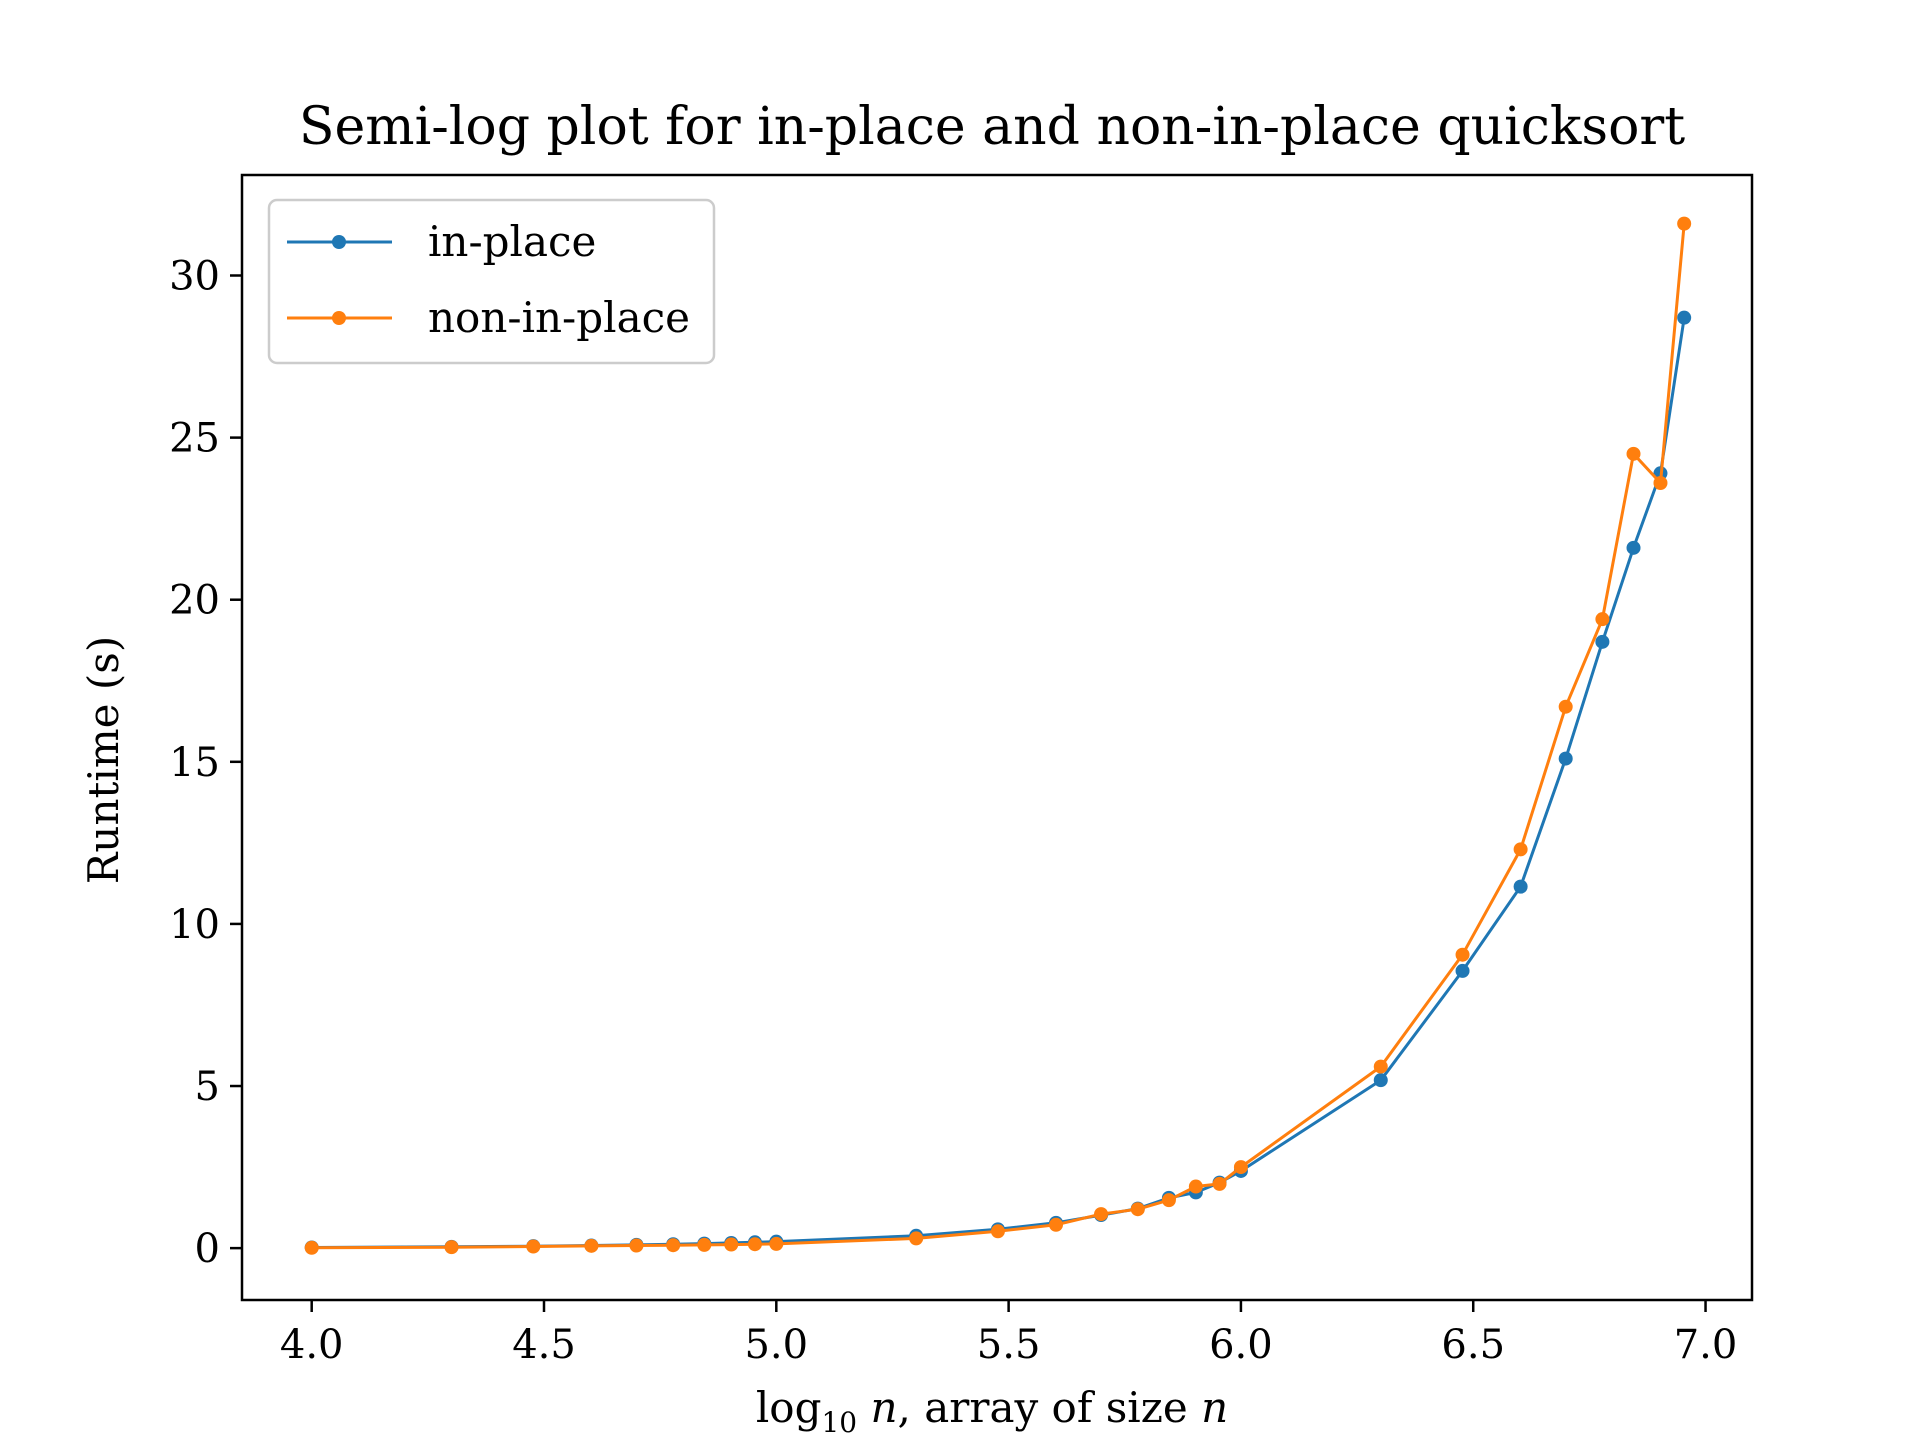  What do you see at coordinates (883, 1407) in the screenshot?
I see `x-axis-label-var: n` at bounding box center [883, 1407].